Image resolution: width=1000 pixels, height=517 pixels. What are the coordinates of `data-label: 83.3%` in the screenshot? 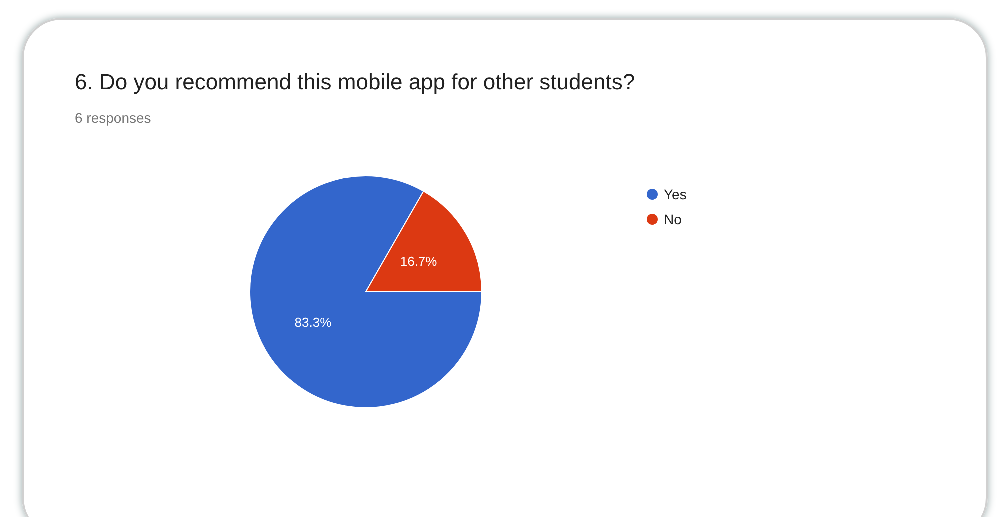 It's located at (313, 322).